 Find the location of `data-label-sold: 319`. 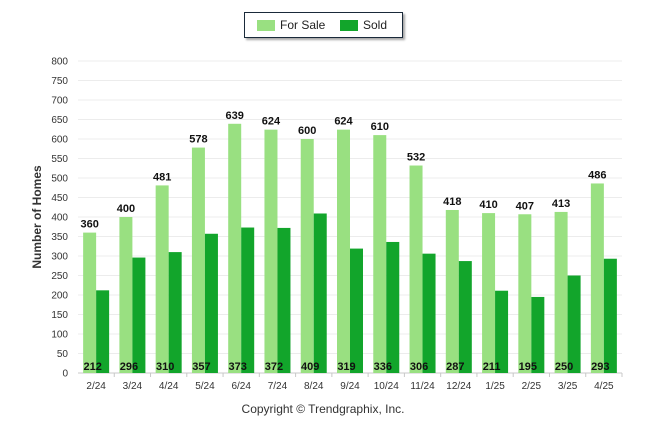

data-label-sold: 319 is located at coordinates (346, 367).